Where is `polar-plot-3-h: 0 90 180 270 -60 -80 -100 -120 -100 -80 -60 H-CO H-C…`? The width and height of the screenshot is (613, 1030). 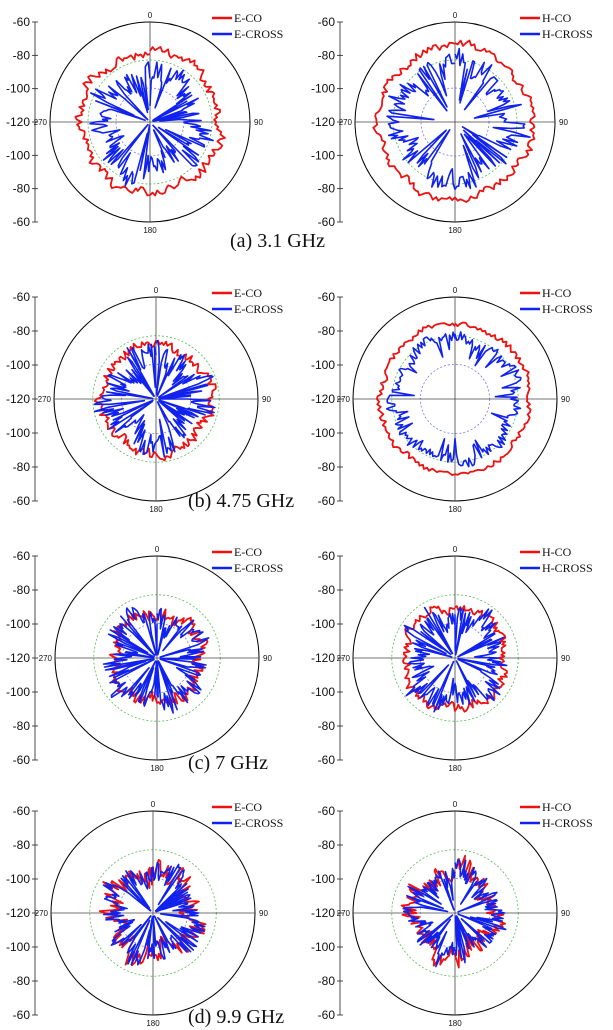
polar-plot-3-h: 0 90 180 270 -60 -80 -100 -120 -100 -80 -60 H-CO H-C… is located at coordinates (452, 659).